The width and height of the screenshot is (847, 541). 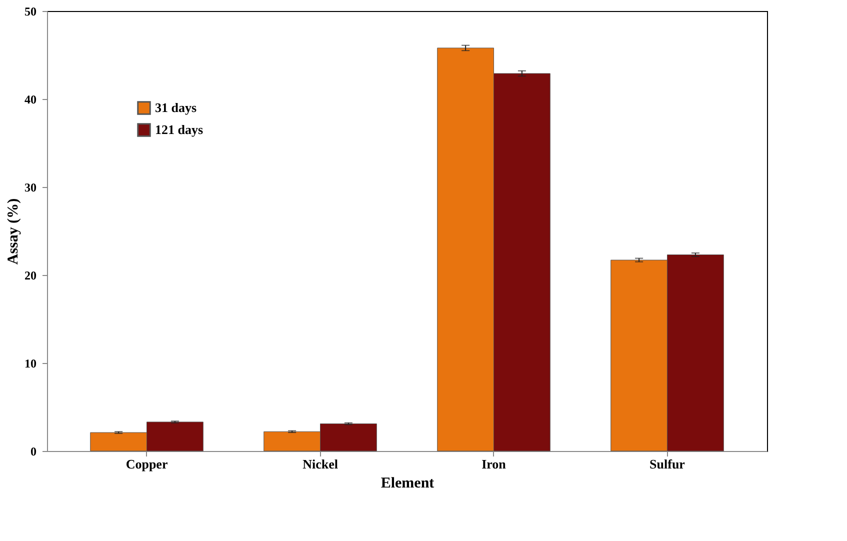 I want to click on y-tick-label: 0, so click(x=33, y=451).